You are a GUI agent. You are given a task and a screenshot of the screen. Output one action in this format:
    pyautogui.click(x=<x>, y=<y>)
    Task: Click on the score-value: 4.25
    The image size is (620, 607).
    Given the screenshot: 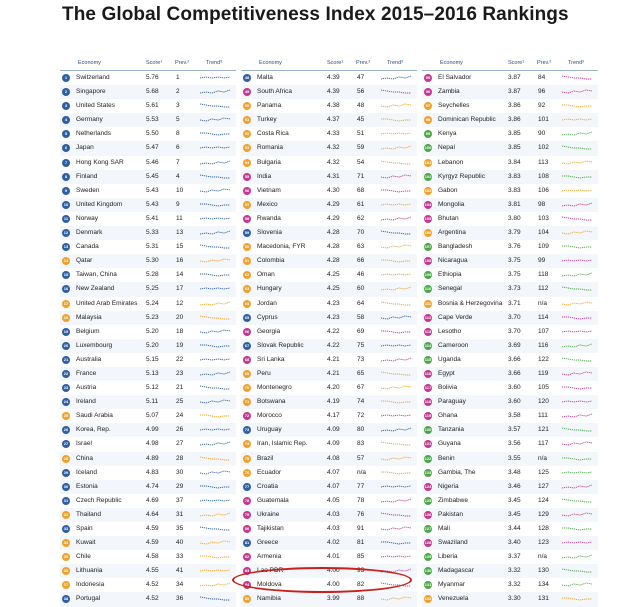 What is the action you would take?
    pyautogui.click(x=333, y=275)
    